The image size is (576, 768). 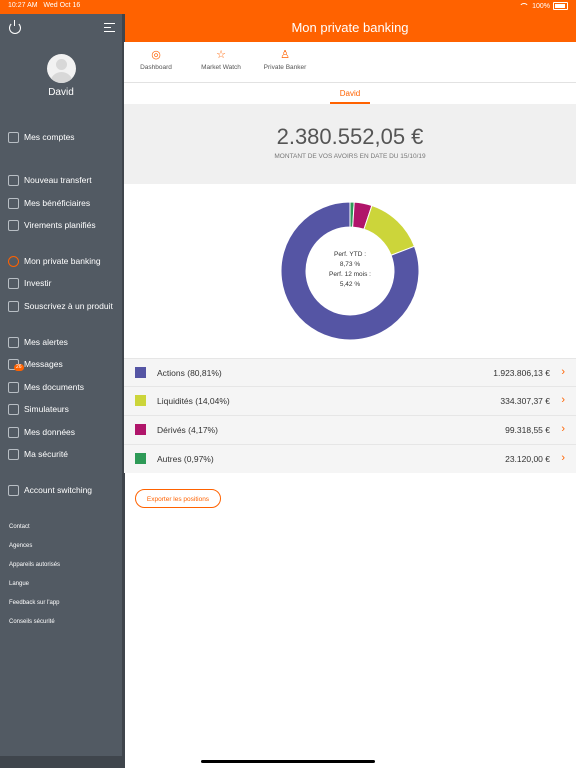 What do you see at coordinates (38, 283) in the screenshot?
I see `sidebar-item-label: Investir` at bounding box center [38, 283].